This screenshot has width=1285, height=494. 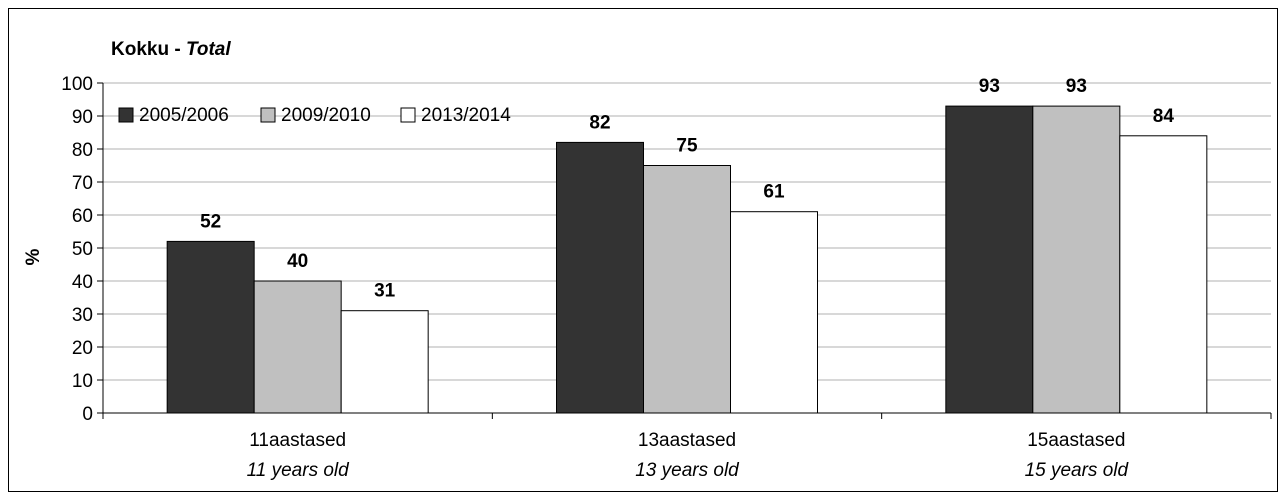 What do you see at coordinates (77, 84) in the screenshot?
I see `y-tick-label: 100` at bounding box center [77, 84].